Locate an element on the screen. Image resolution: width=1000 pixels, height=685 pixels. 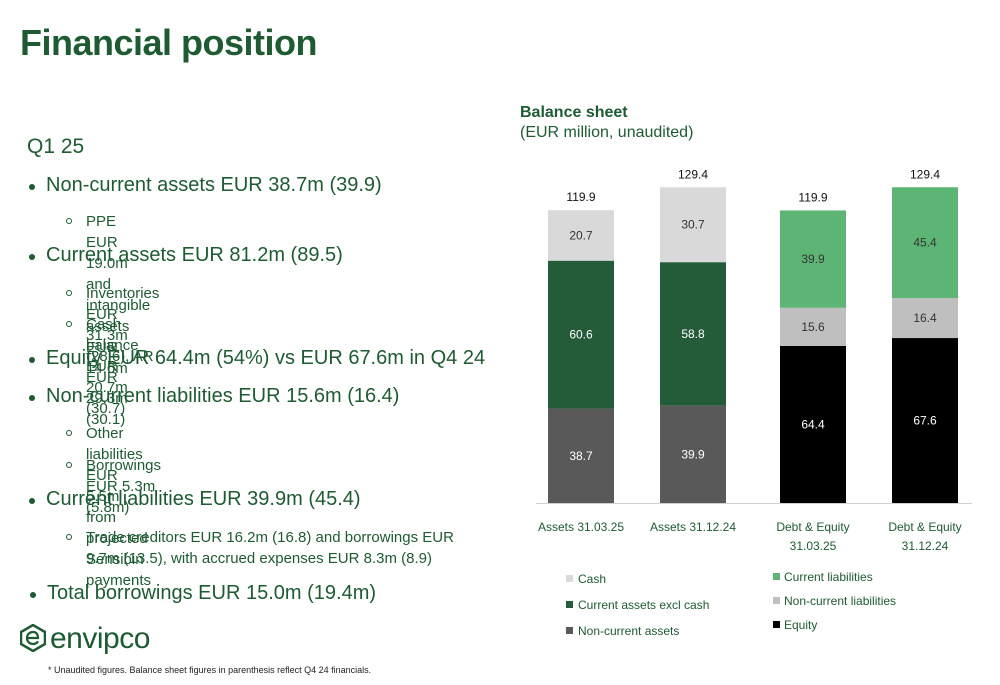
category-label: 31.12.24 is located at coordinates (925, 546).